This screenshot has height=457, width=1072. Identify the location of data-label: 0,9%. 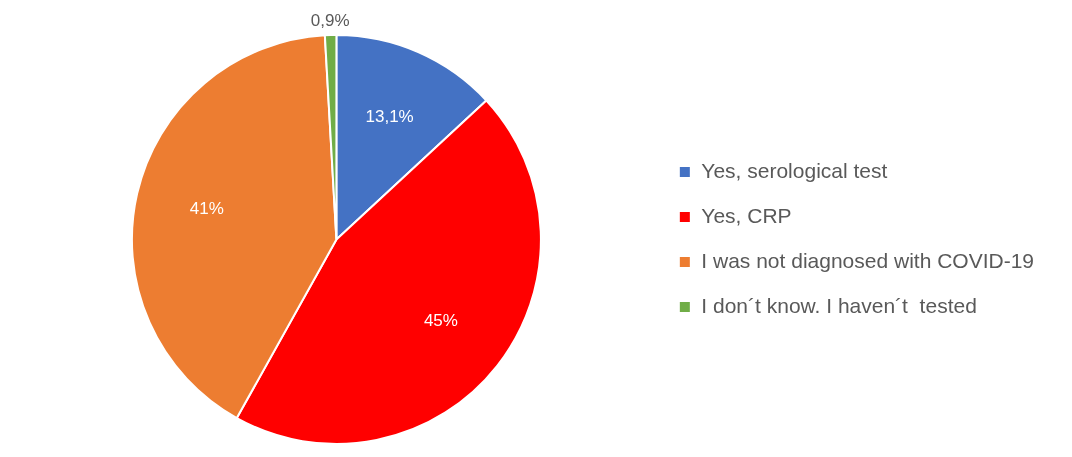
(330, 20).